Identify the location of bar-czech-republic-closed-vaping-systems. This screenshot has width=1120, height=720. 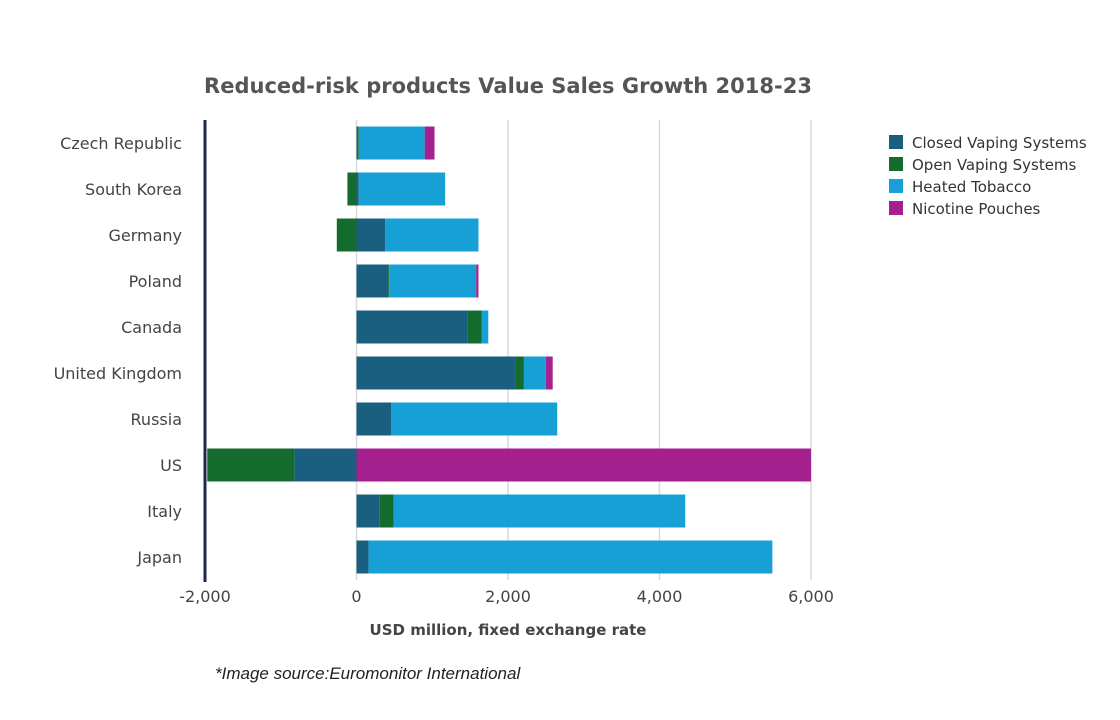
(357, 143).